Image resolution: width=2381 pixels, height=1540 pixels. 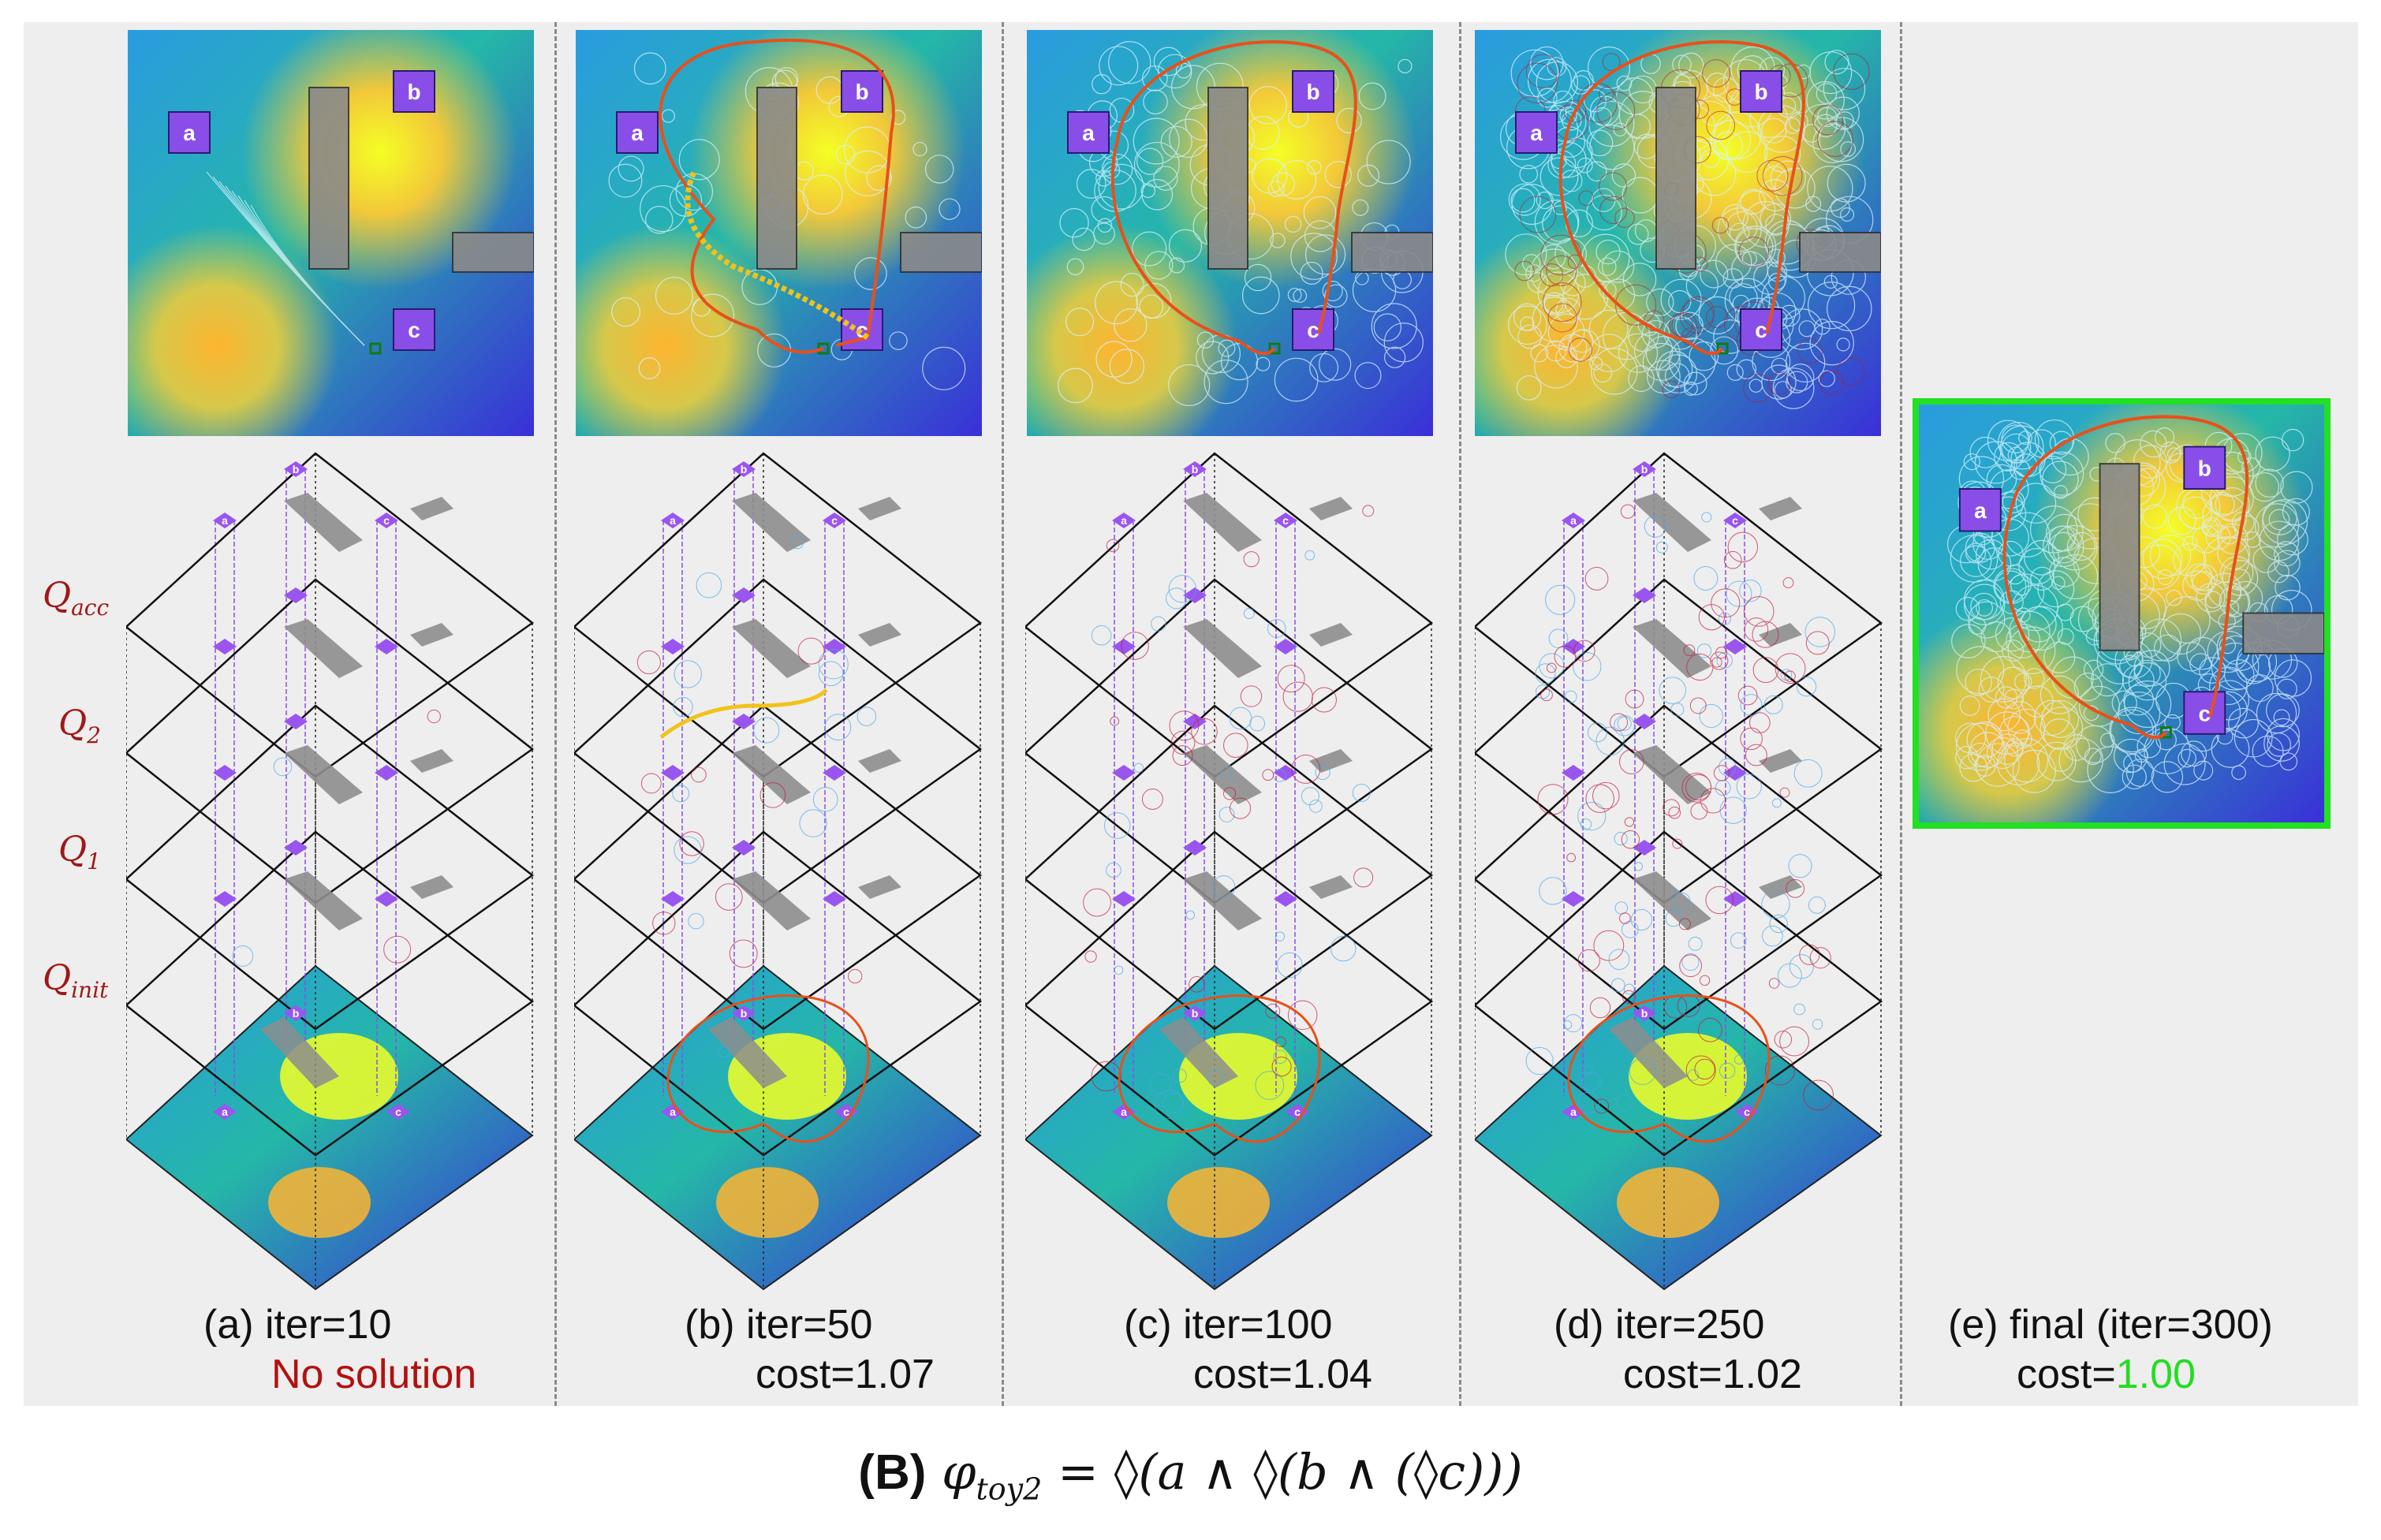 I want to click on figure-caption: (B) φtoy2 = ◊(a ∧ ◊(b ∧ (◊c))), so click(x=1190, y=1475).